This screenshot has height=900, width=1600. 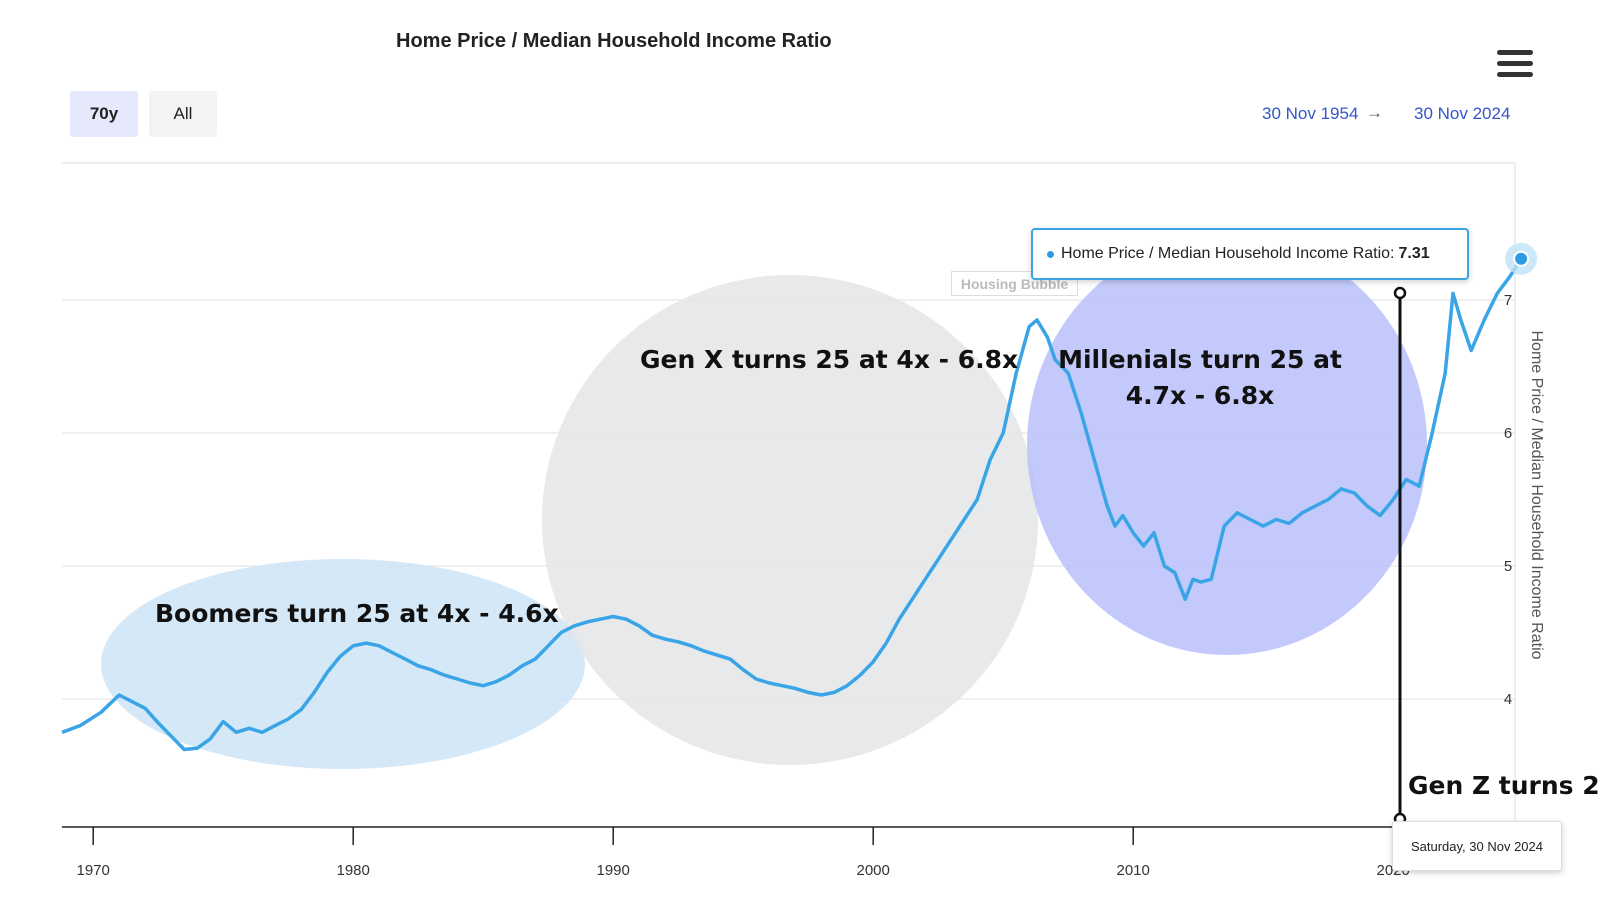 What do you see at coordinates (1374, 112) in the screenshot?
I see `date-arrow: →` at bounding box center [1374, 112].